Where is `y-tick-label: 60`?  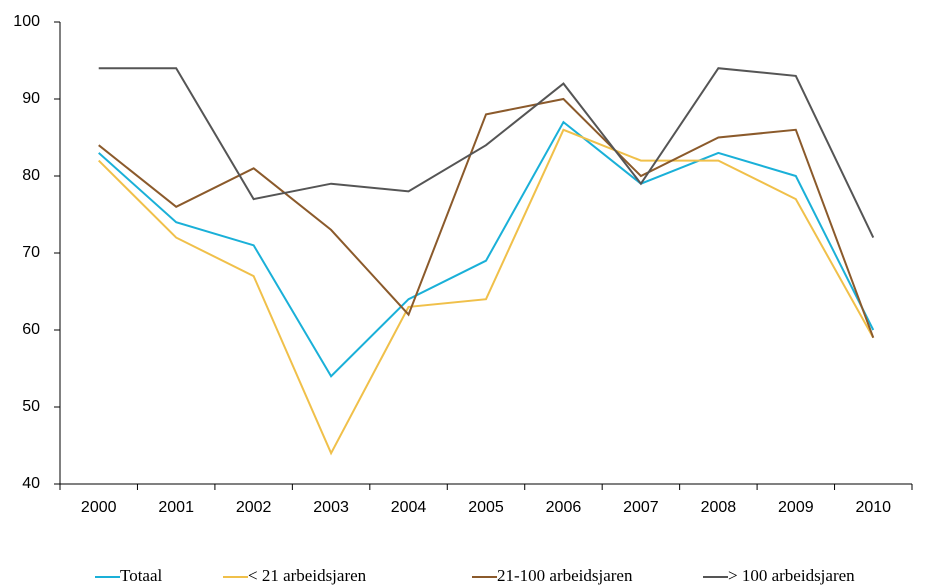 y-tick-label: 60 is located at coordinates (31, 329).